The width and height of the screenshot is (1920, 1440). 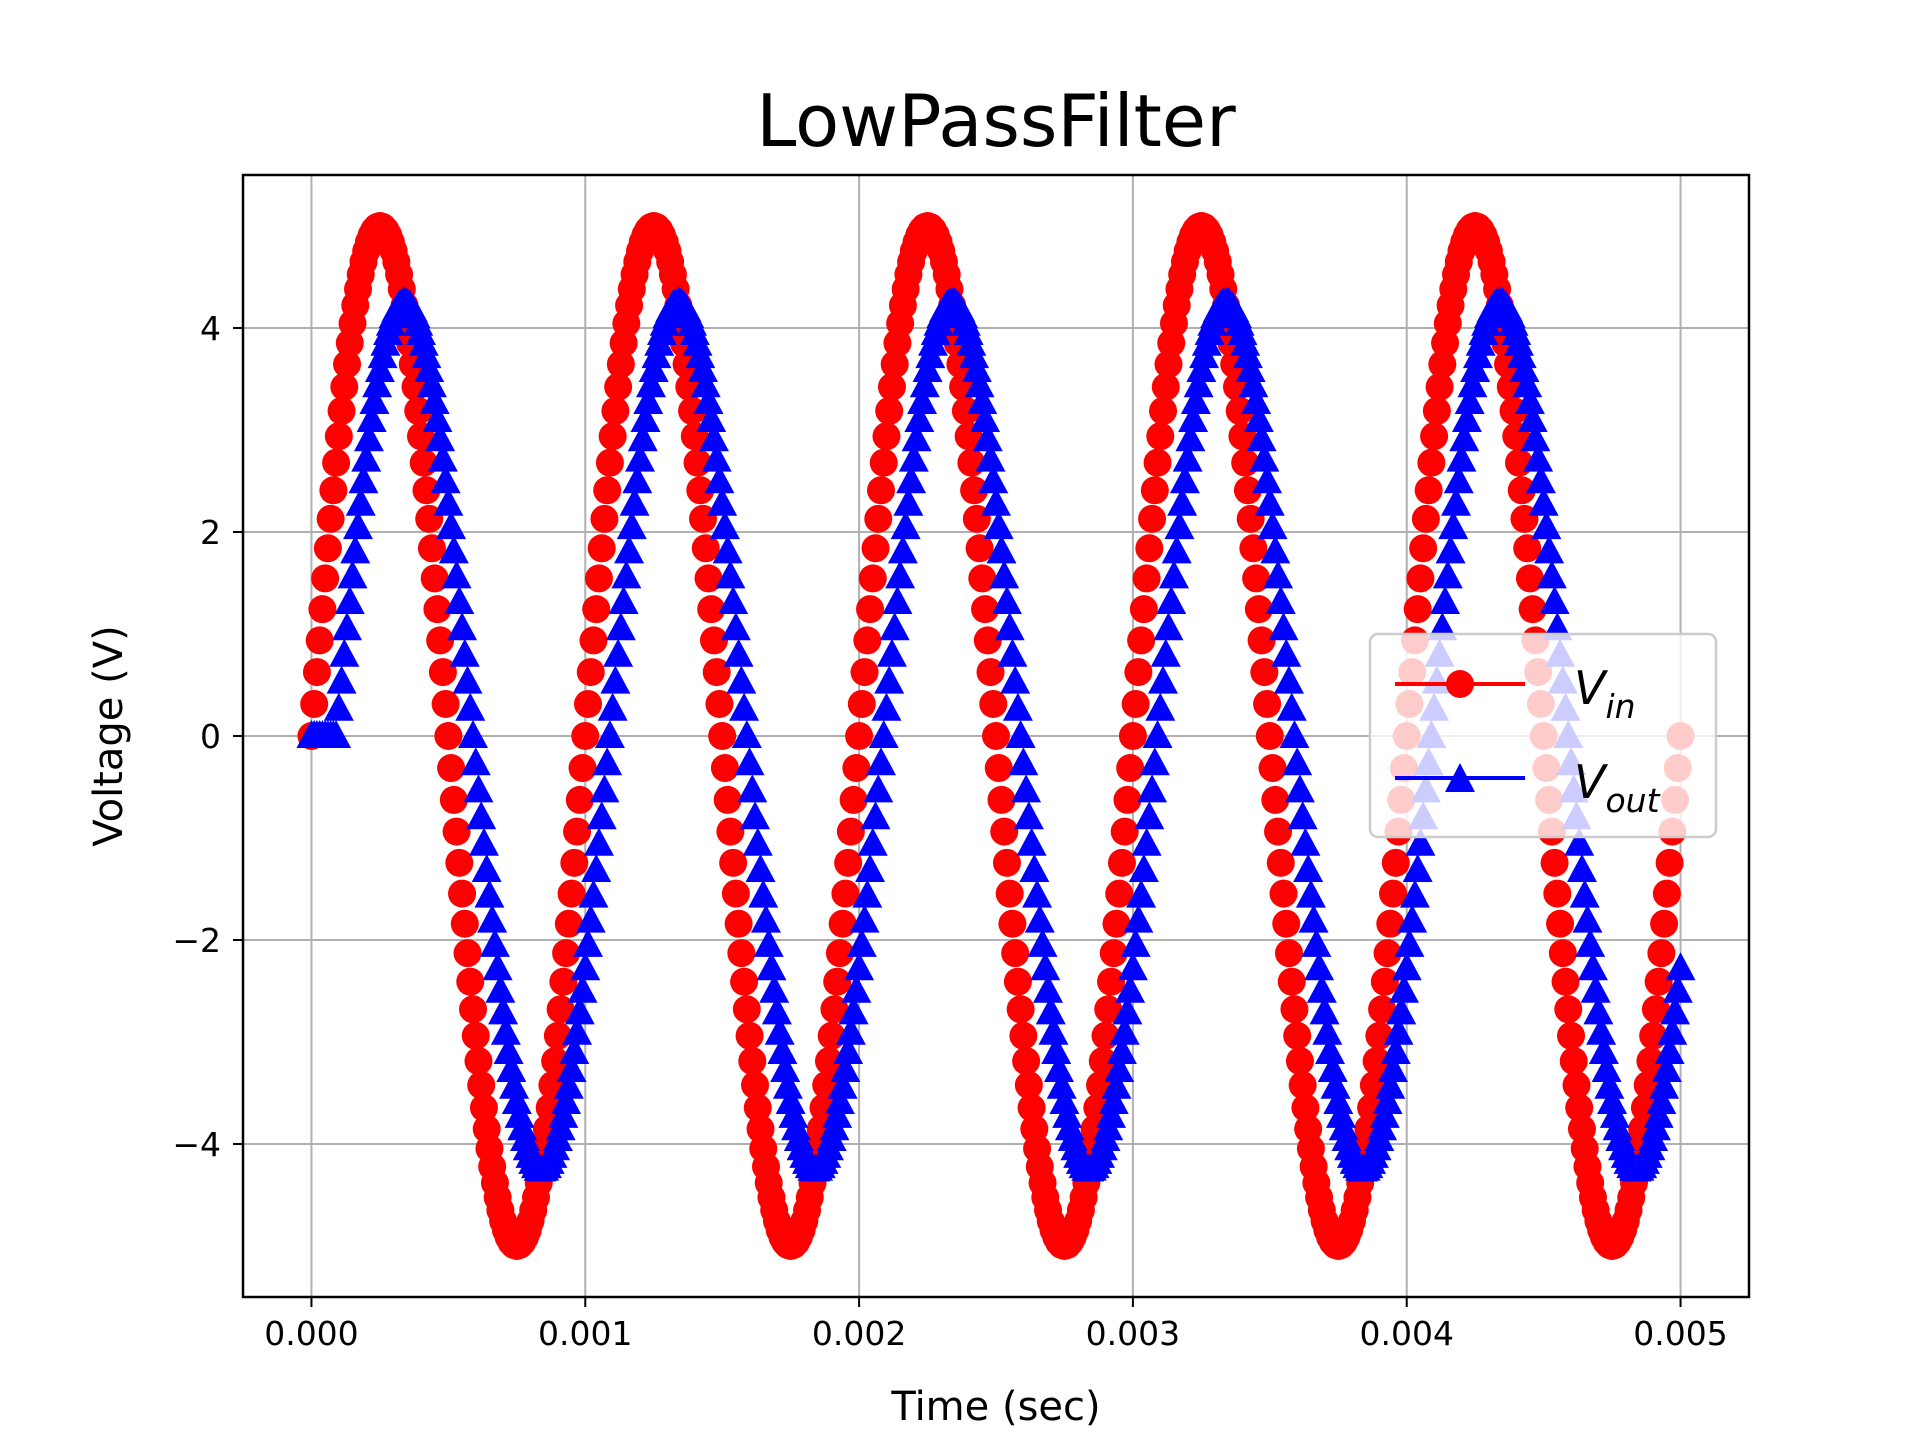 What do you see at coordinates (1460, 777) in the screenshot?
I see `legend-marker-vout` at bounding box center [1460, 777].